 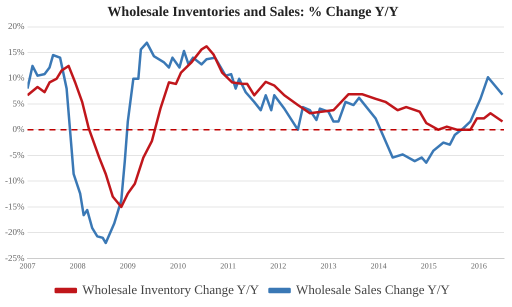 What do you see at coordinates (16, 77) in the screenshot?
I see `y-tick-label: 10%` at bounding box center [16, 77].